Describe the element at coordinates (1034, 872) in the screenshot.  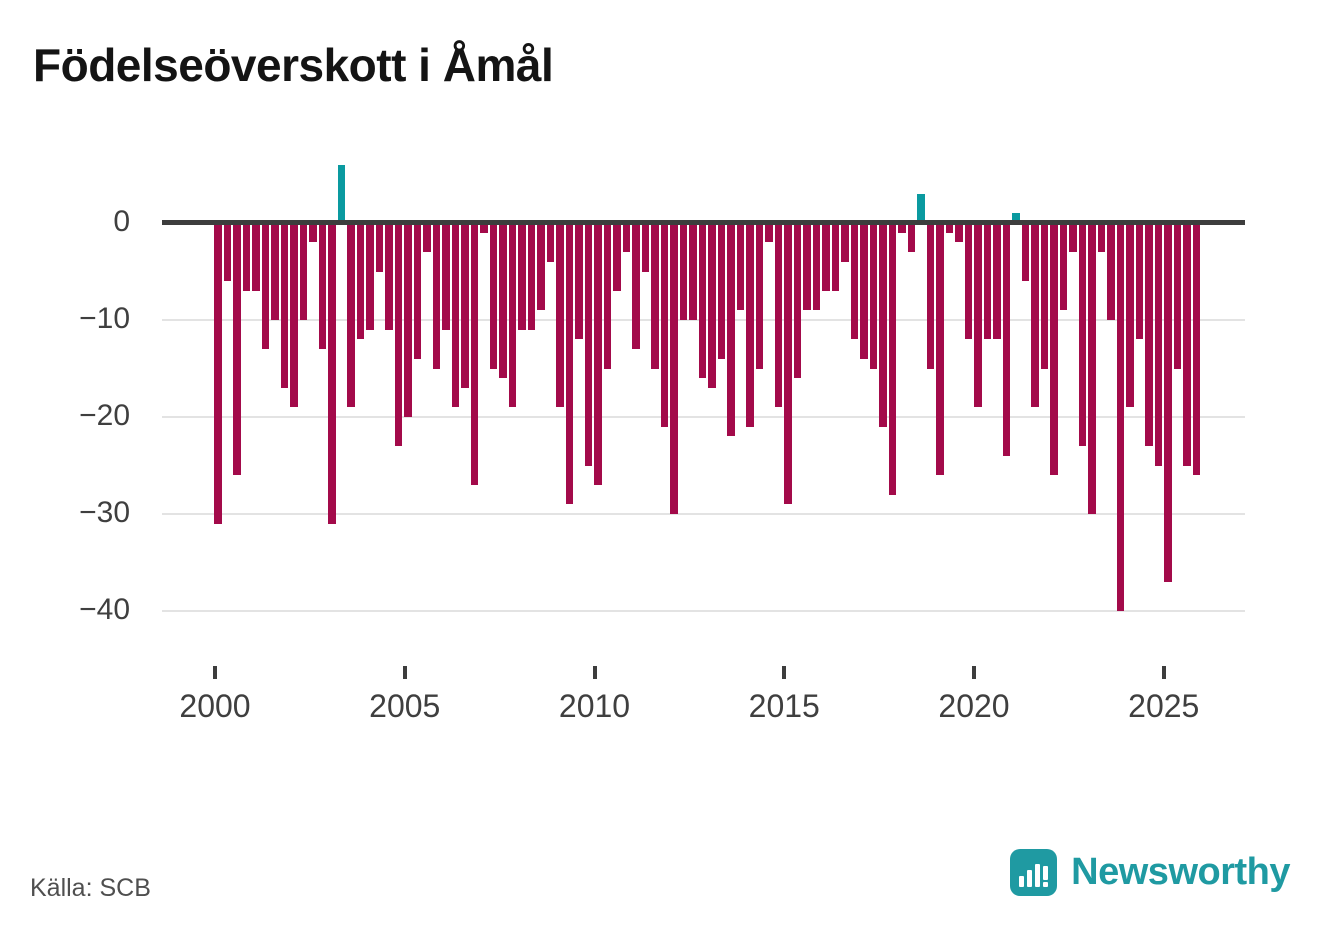
I see `newsworthy-logo-icon` at that location.